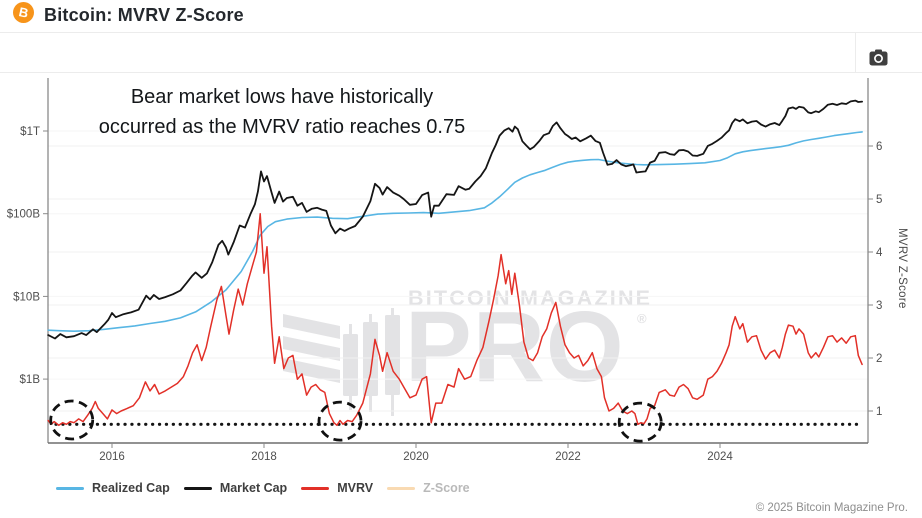  Describe the element at coordinates (879, 200) in the screenshot. I see `right-axis-tick-label: 5` at that location.